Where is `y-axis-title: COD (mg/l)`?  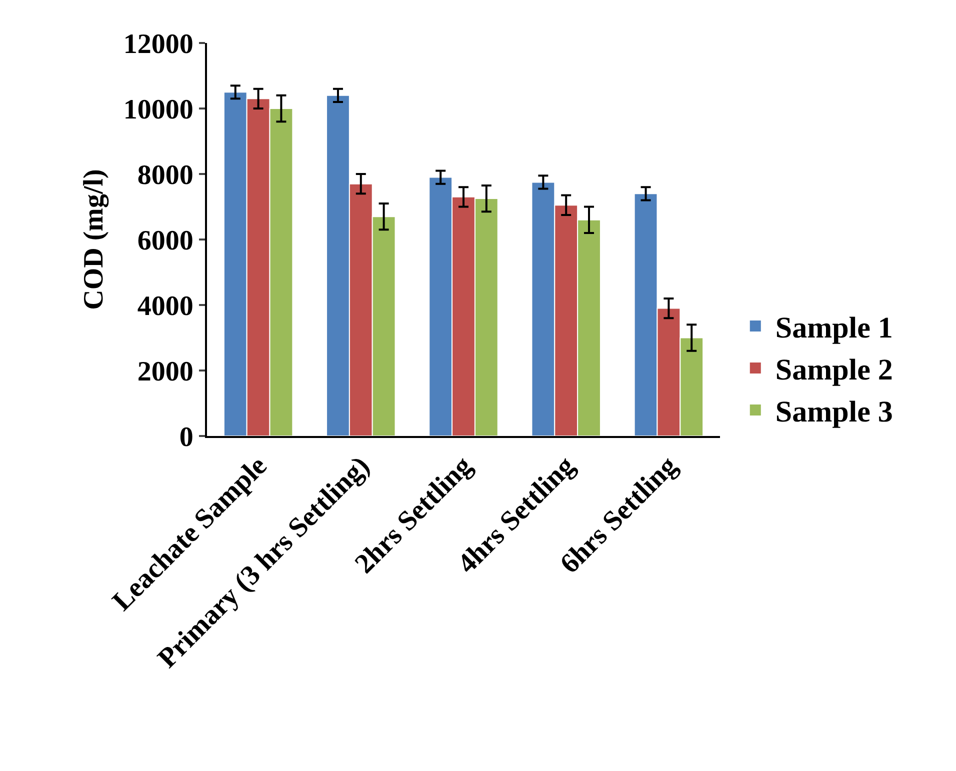
y-axis-title: COD (mg/l) is located at coordinates (94, 239).